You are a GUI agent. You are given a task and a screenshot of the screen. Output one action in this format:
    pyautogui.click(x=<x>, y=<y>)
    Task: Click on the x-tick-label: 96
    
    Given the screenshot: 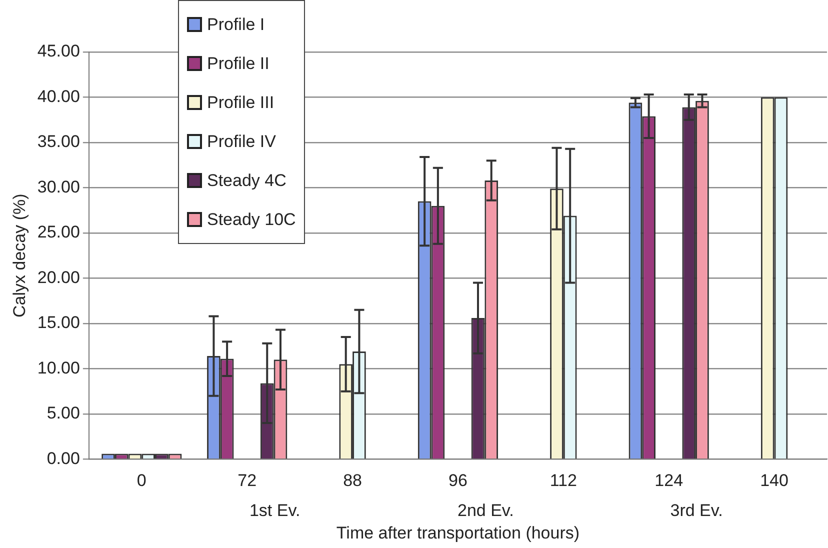 What is the action you would take?
    pyautogui.click(x=458, y=480)
    